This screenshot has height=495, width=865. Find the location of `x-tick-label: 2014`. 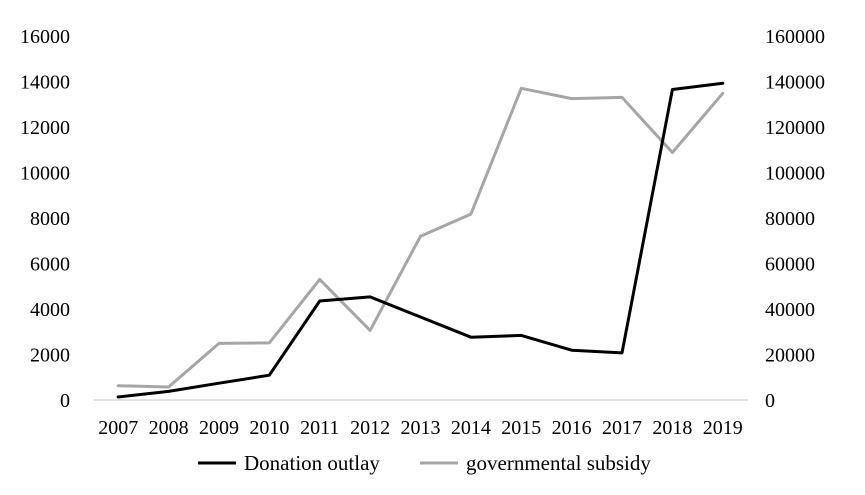

x-tick-label: 2014 is located at coordinates (471, 428).